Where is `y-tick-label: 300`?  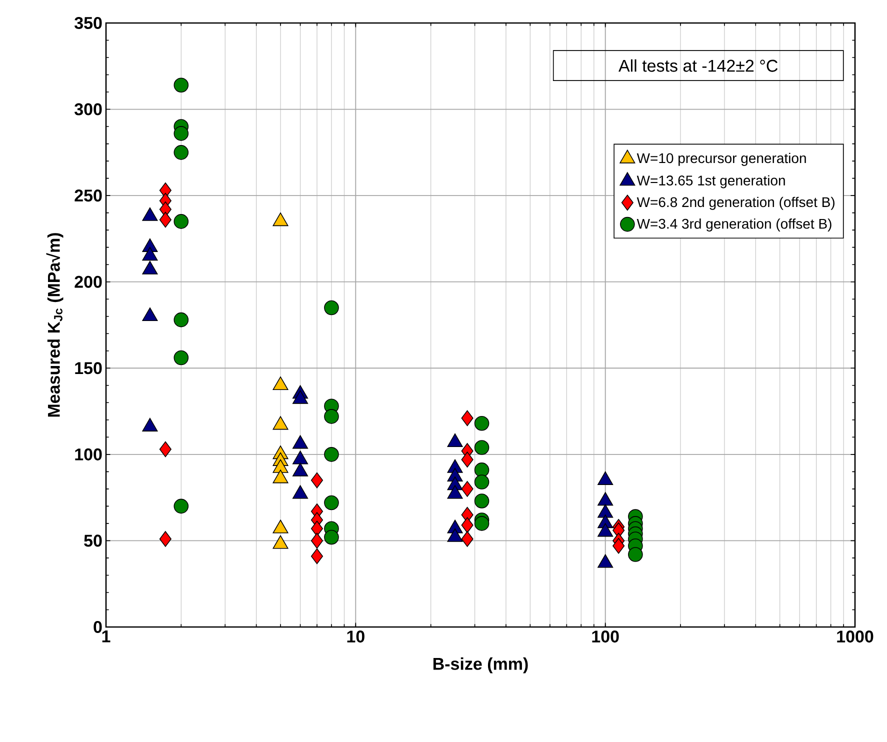 y-tick-label: 300 is located at coordinates (88, 109).